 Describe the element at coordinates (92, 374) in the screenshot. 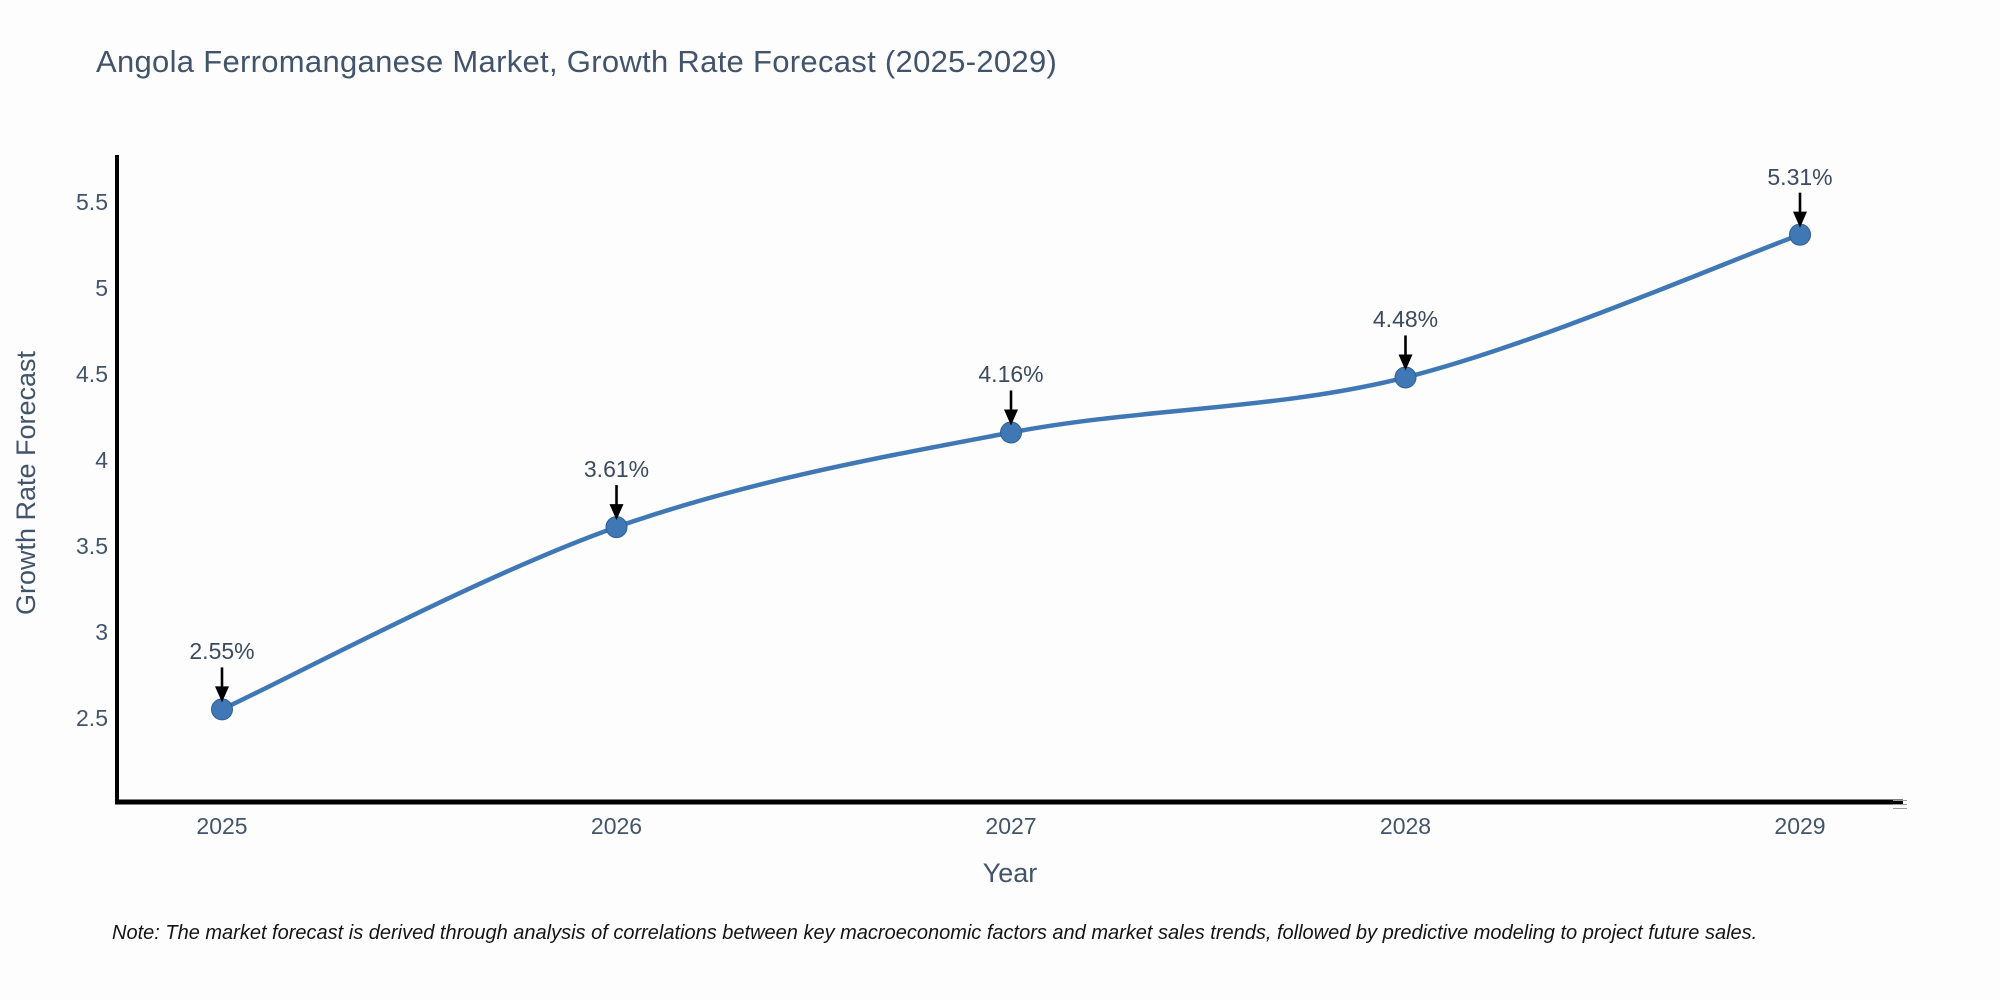

I see `y-tick-label-4.5: 4.5` at that location.